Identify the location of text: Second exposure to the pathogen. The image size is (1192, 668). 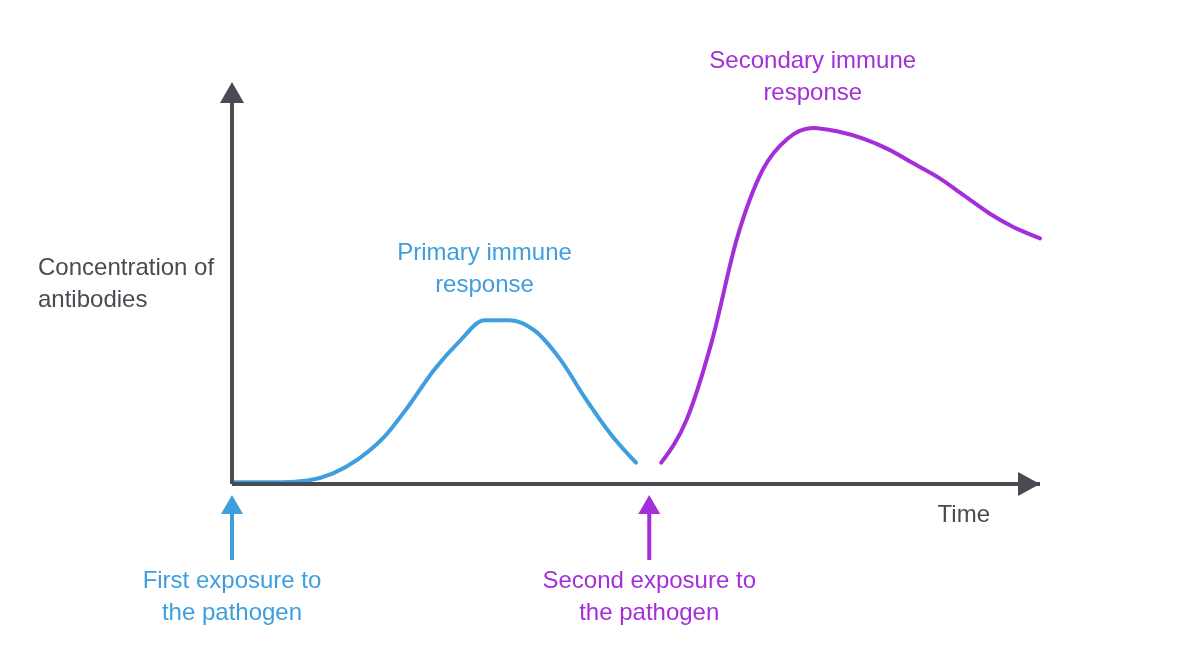
(649, 595).